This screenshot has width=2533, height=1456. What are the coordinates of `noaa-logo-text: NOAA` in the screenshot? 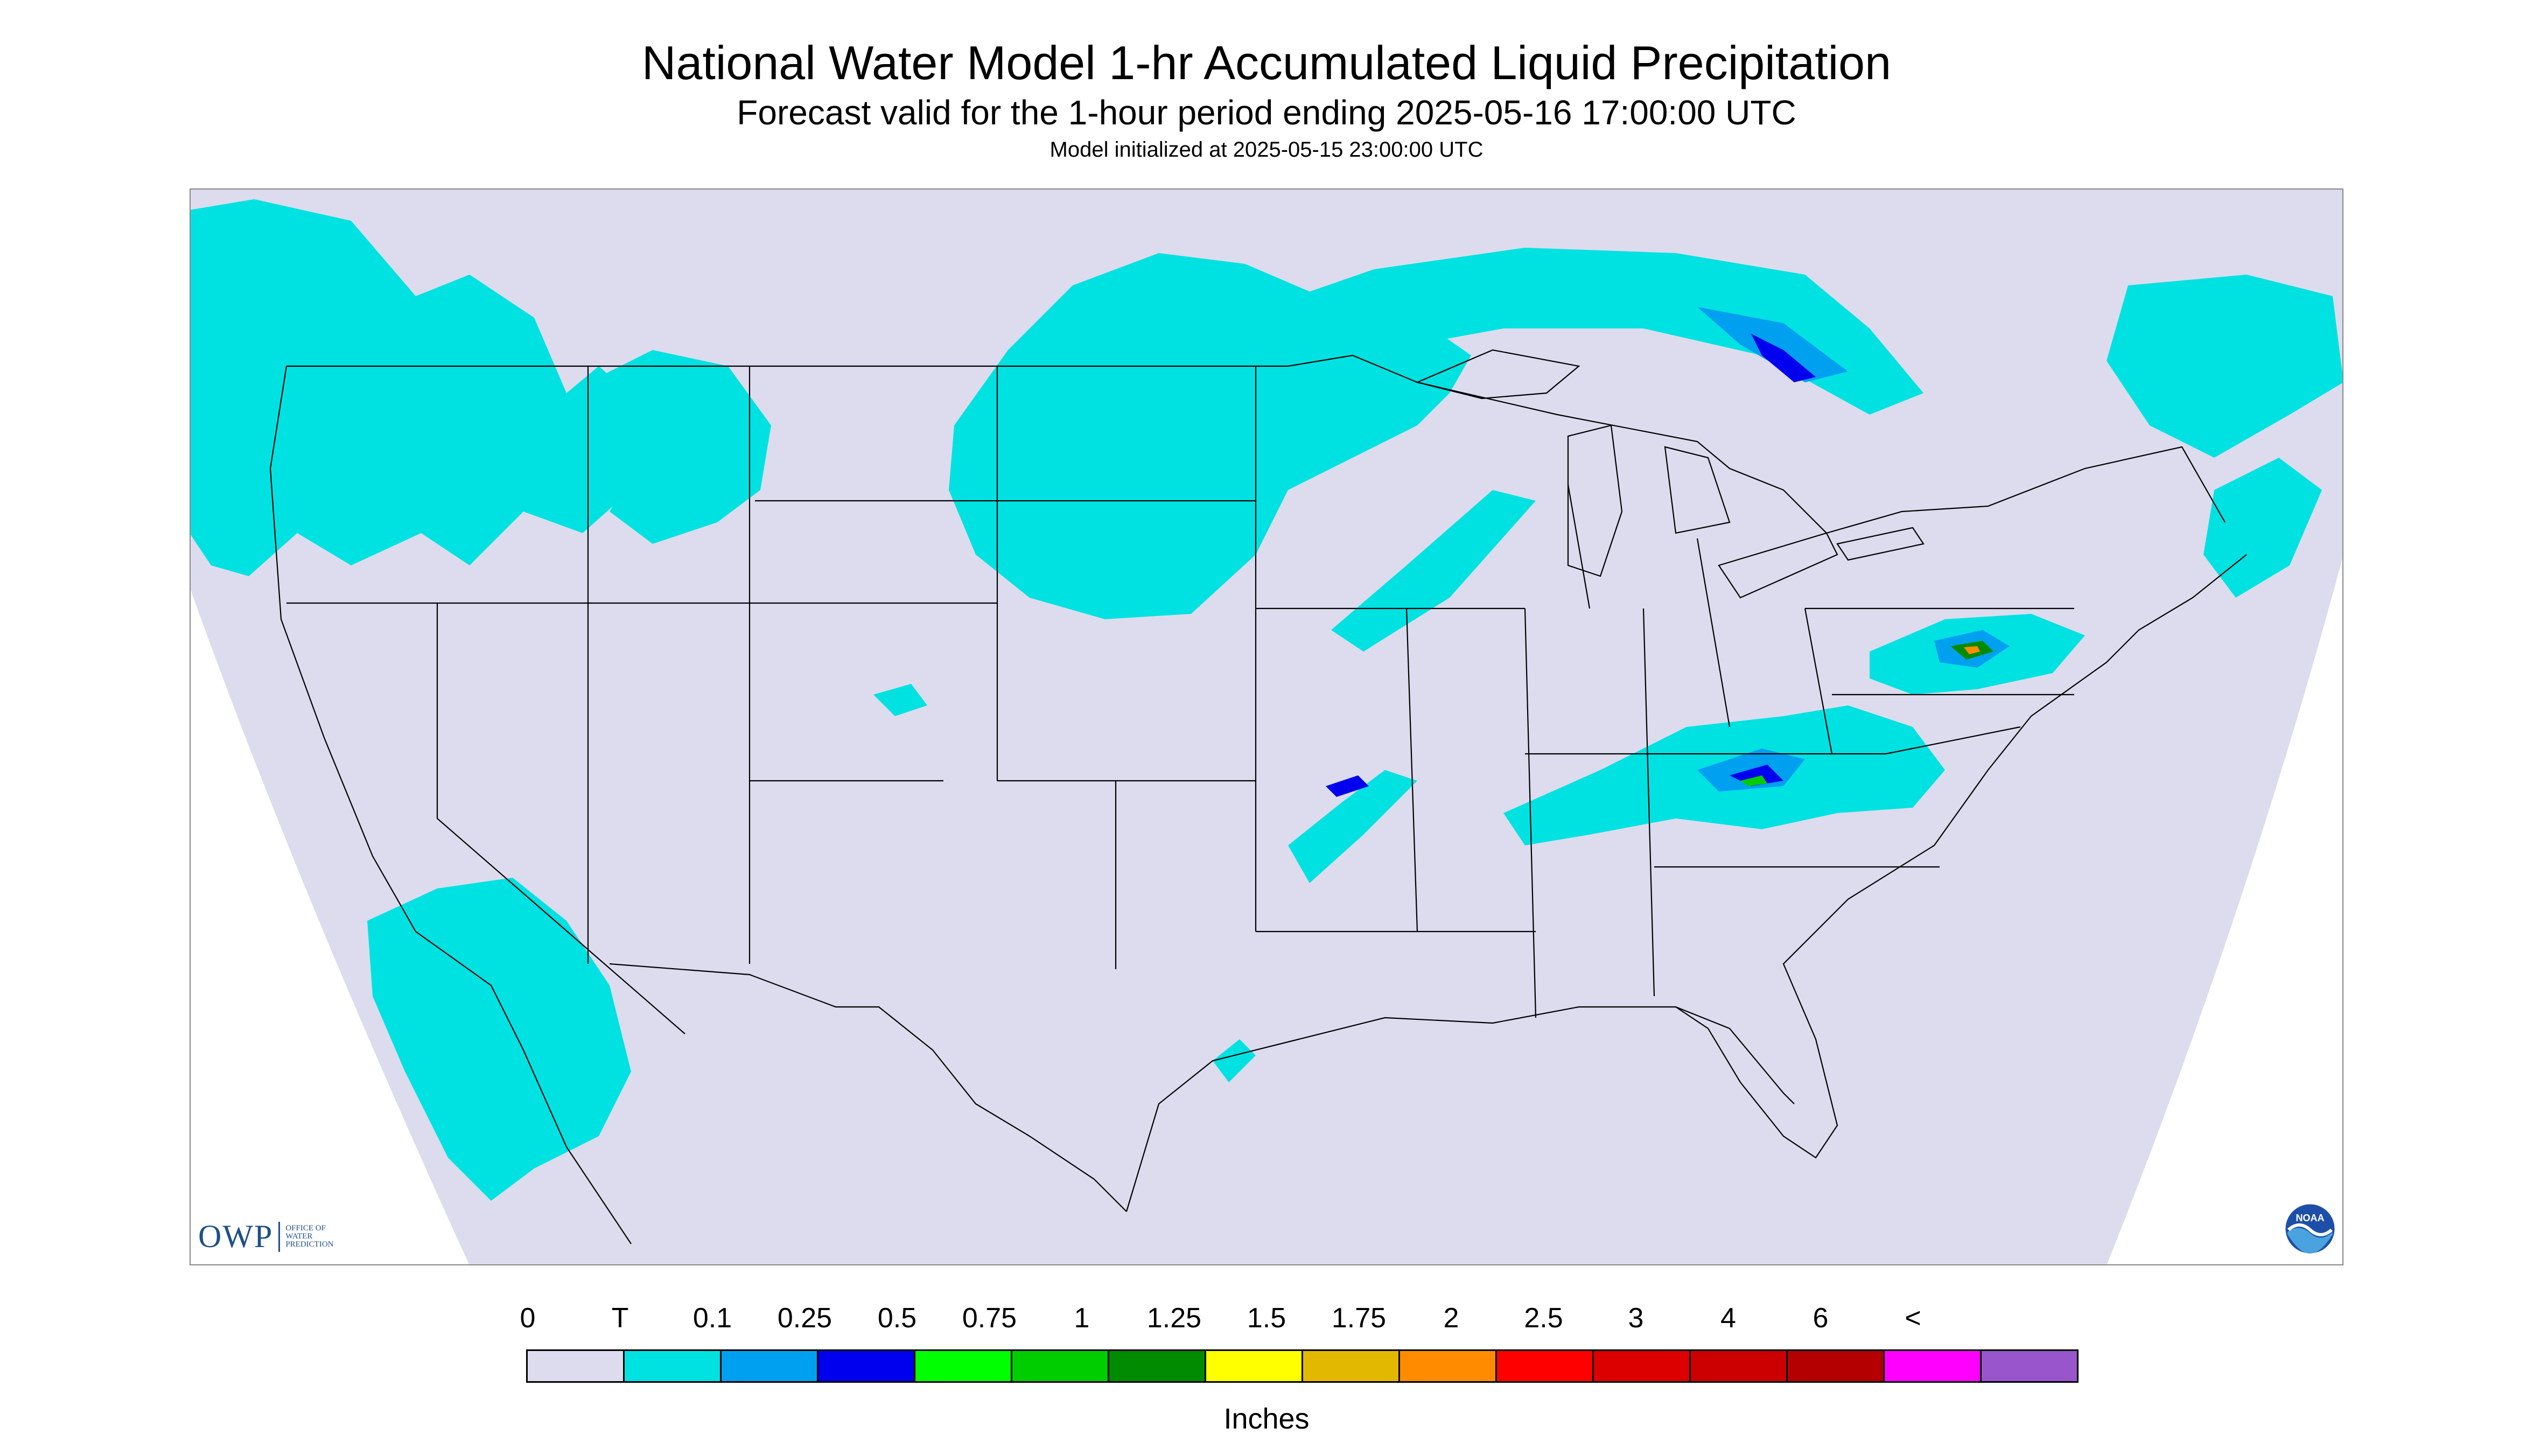 It's located at (2310, 1218).